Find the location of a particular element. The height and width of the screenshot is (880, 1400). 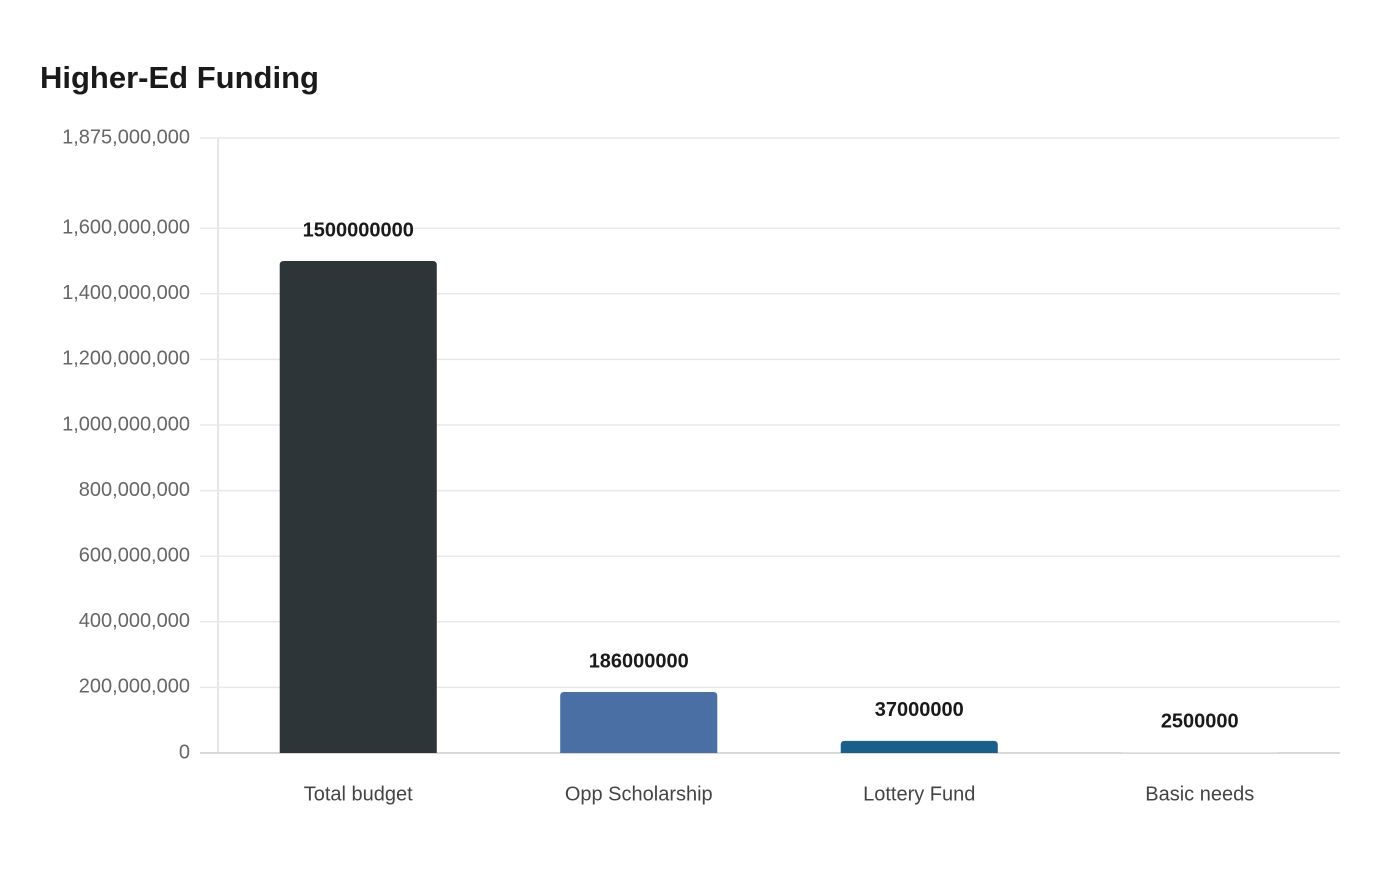

value-label: 1500000000 is located at coordinates (358, 230).